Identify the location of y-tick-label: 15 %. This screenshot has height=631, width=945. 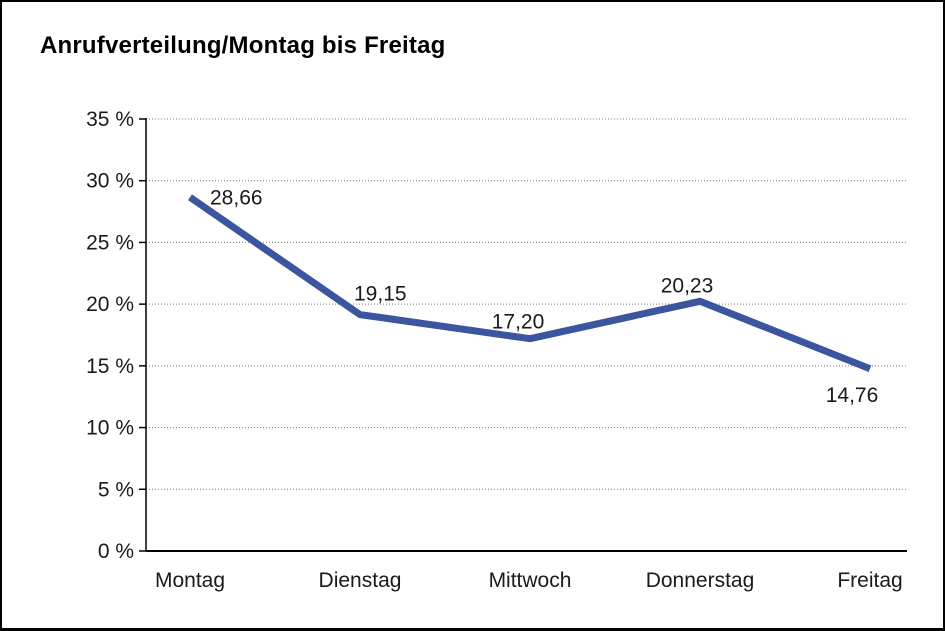
(110, 366).